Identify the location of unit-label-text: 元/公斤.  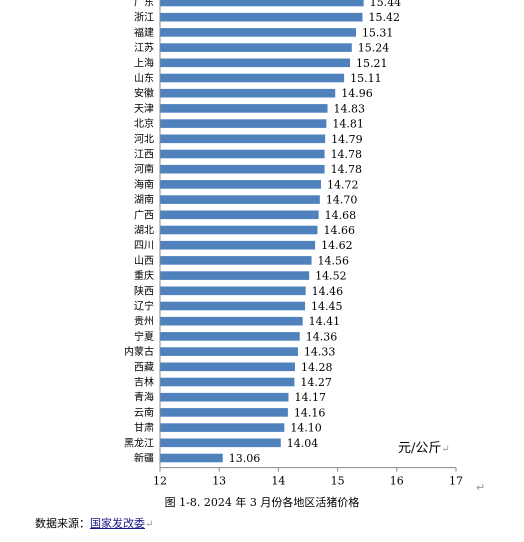
(420, 448).